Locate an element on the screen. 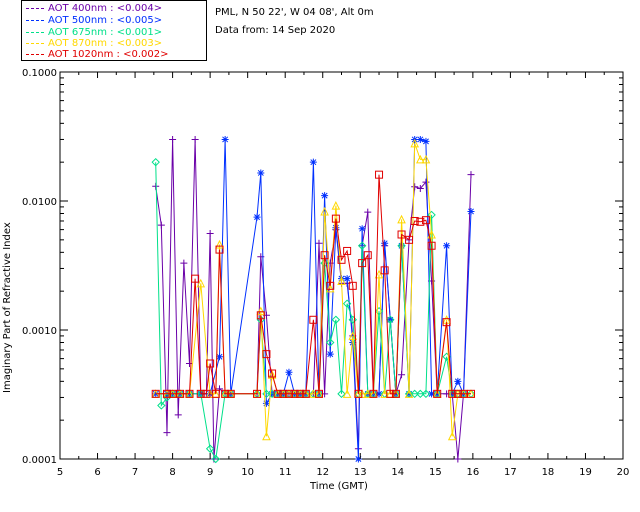  x-tick-label: 8 is located at coordinates (172, 472).